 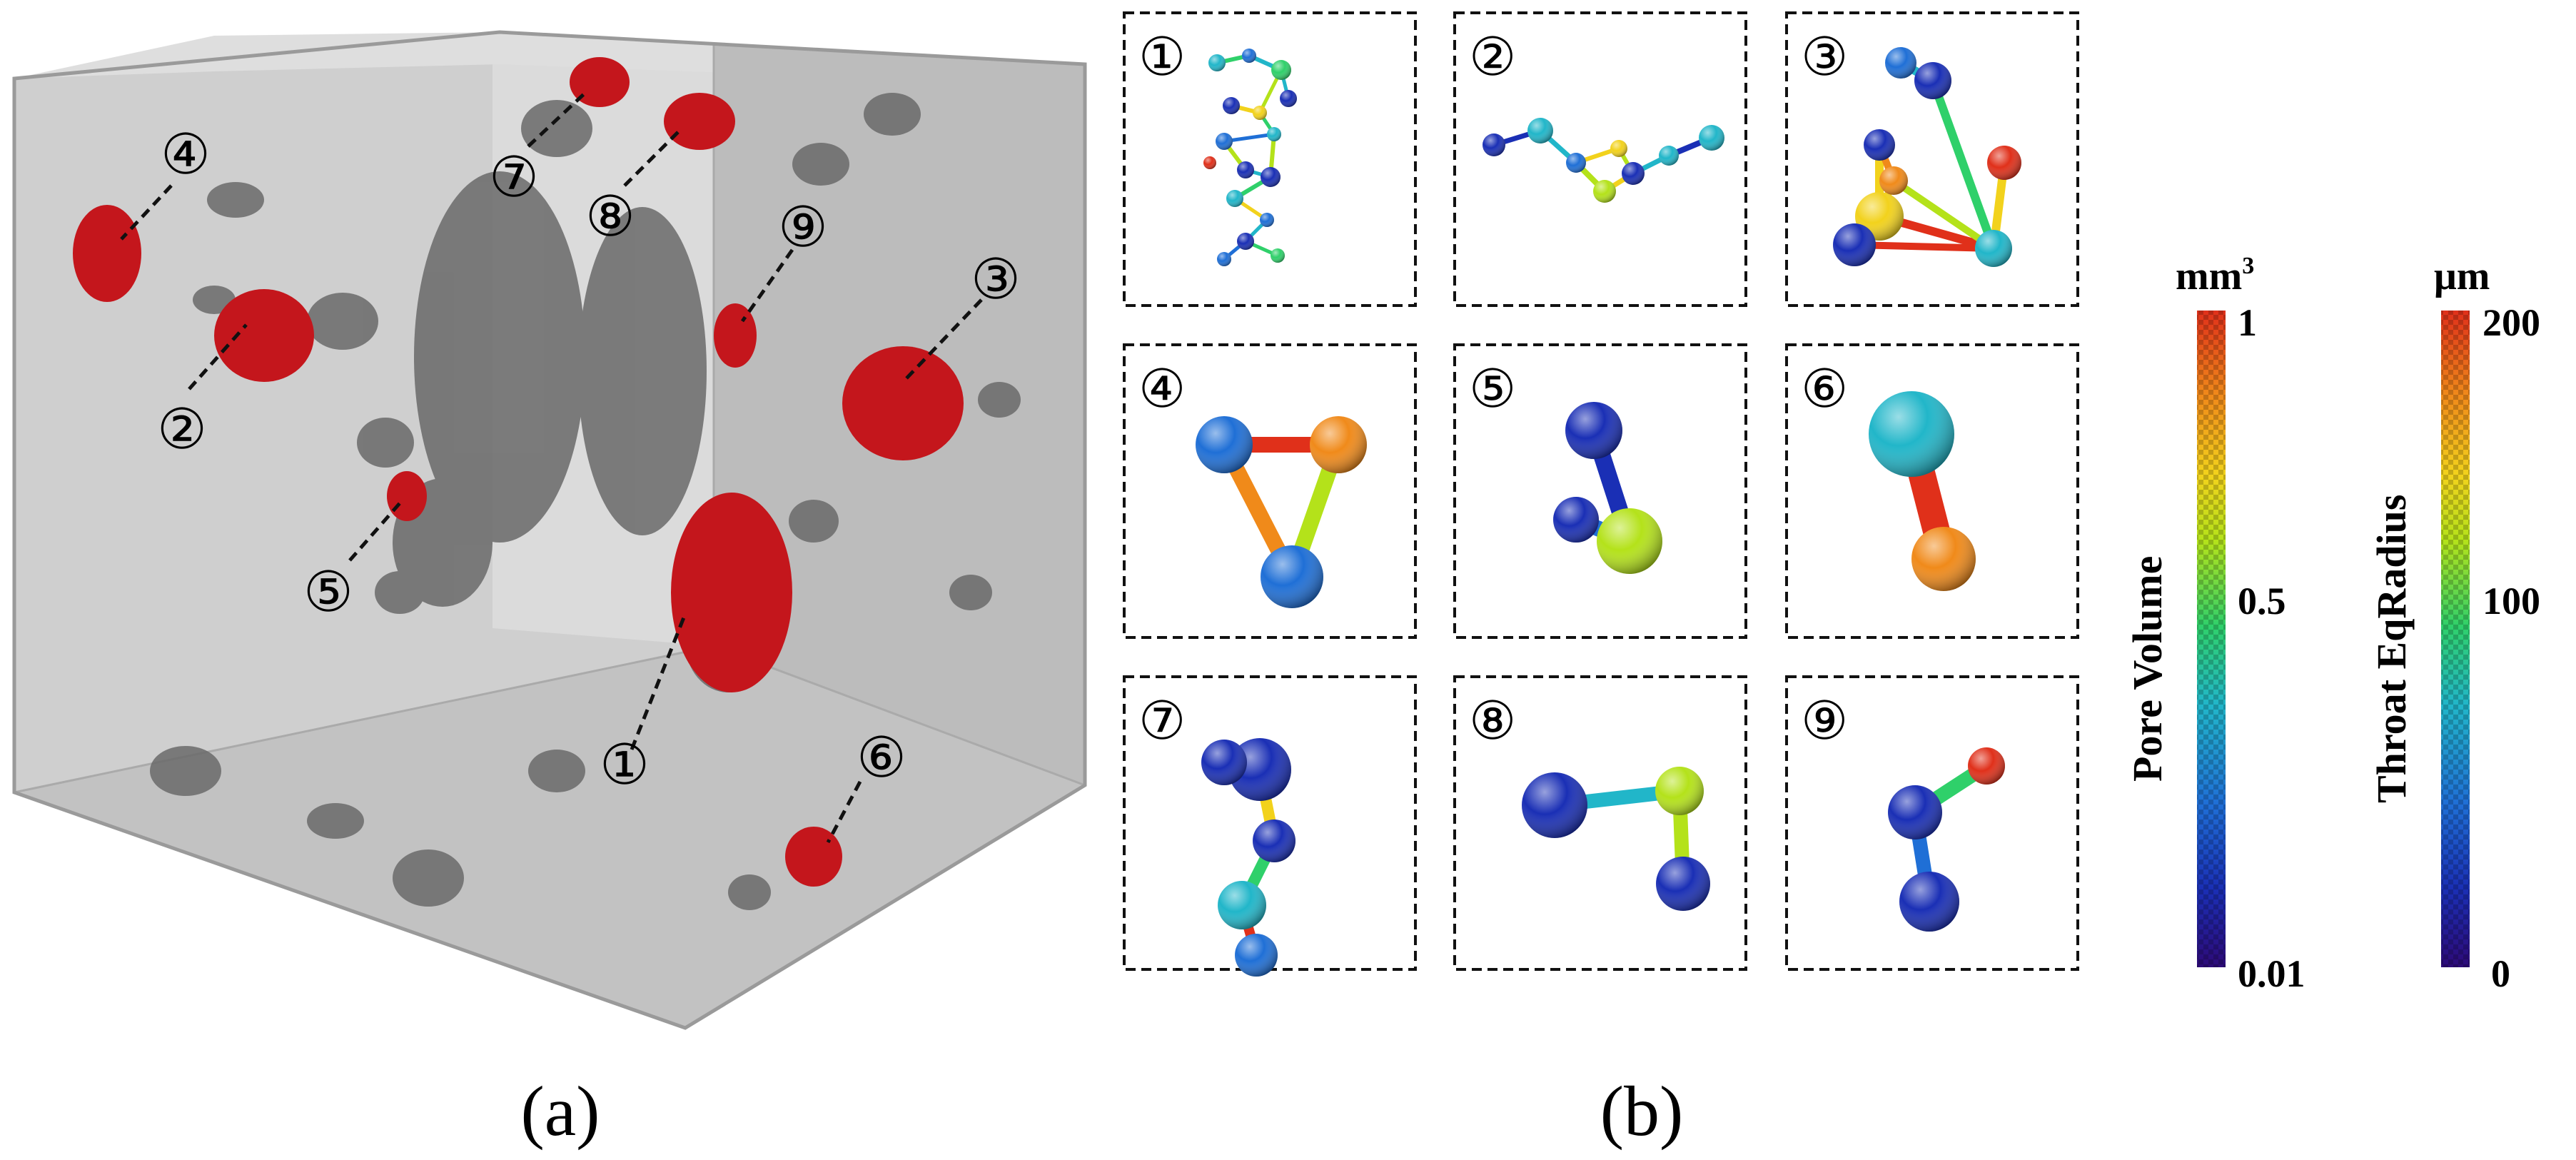 I want to click on cell-label-6: ⑥, so click(x=1824, y=389).